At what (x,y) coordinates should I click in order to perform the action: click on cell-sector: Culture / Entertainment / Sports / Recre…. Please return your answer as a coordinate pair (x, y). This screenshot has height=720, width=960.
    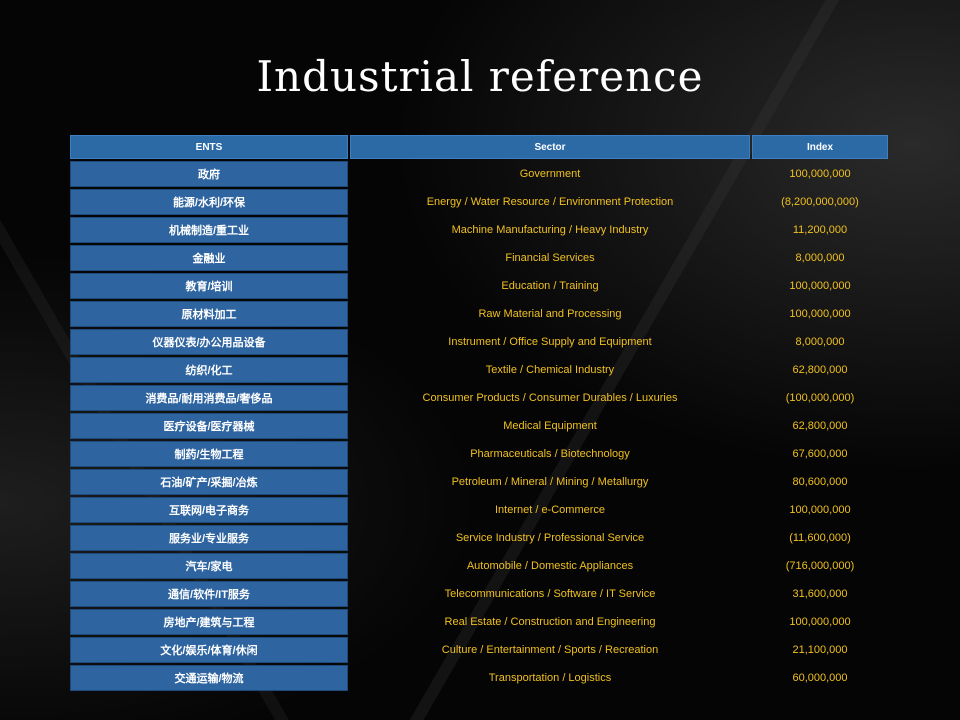
    Looking at the image, I should click on (550, 650).